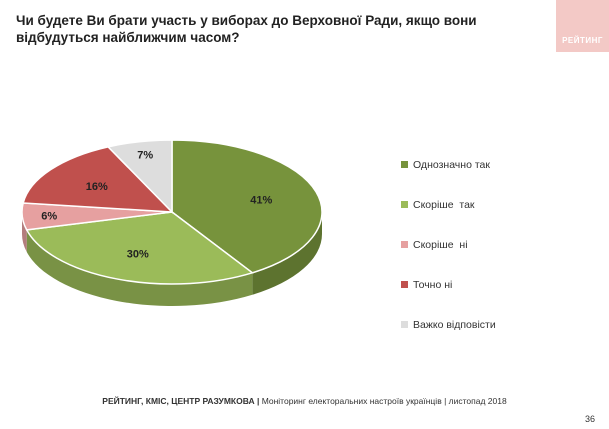 This screenshot has width=609, height=429. Describe the element at coordinates (444, 205) in the screenshot. I see `legend-label-1: Скоріше так` at that location.